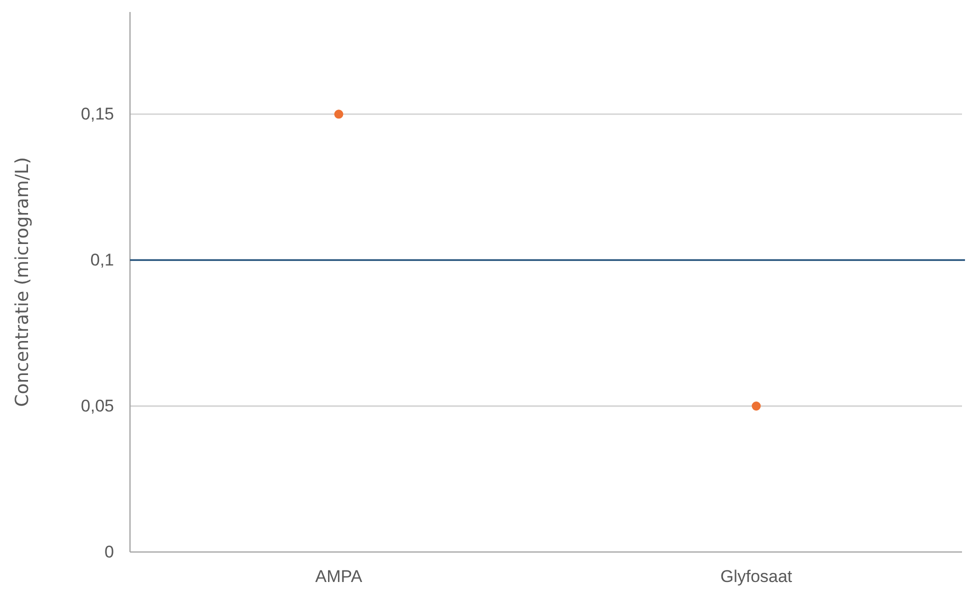 The width and height of the screenshot is (973, 590). What do you see at coordinates (109, 552) in the screenshot?
I see `y-tick-label: 0` at bounding box center [109, 552].